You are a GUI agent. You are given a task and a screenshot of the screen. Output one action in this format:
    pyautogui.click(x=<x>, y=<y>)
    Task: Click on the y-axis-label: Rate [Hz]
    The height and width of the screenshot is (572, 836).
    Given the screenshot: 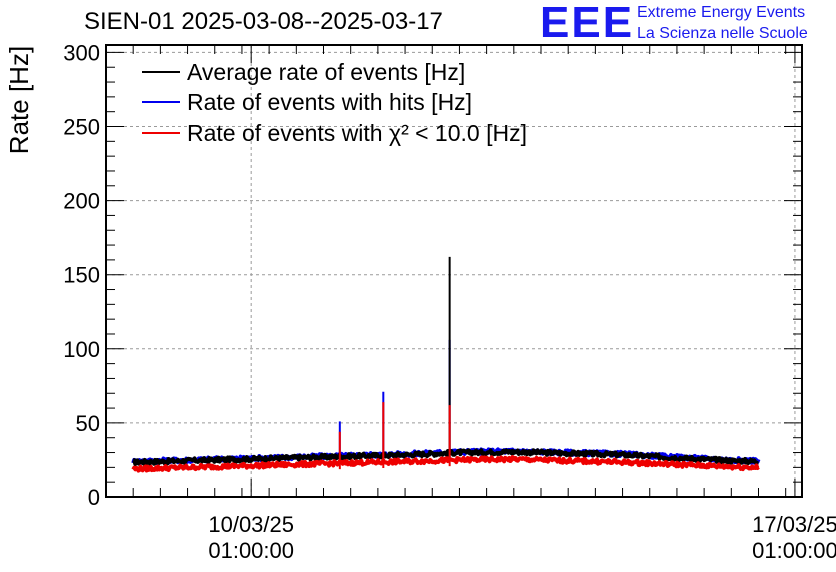 What is the action you would take?
    pyautogui.click(x=19, y=100)
    